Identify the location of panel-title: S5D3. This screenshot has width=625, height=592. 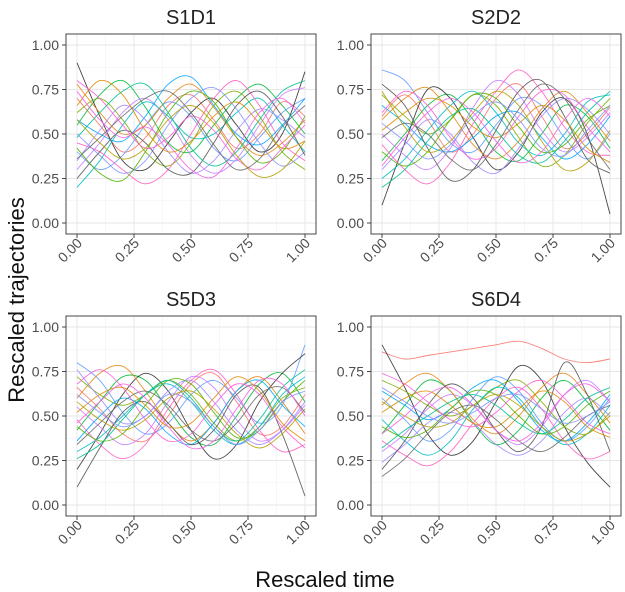
(191, 300).